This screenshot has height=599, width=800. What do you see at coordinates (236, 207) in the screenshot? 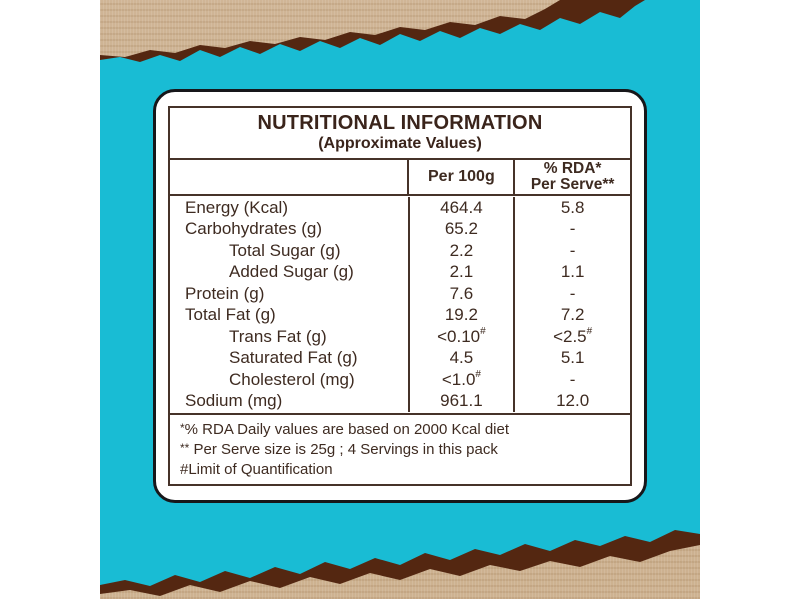
I see `row-label: Energy (Kcal)` at bounding box center [236, 207].